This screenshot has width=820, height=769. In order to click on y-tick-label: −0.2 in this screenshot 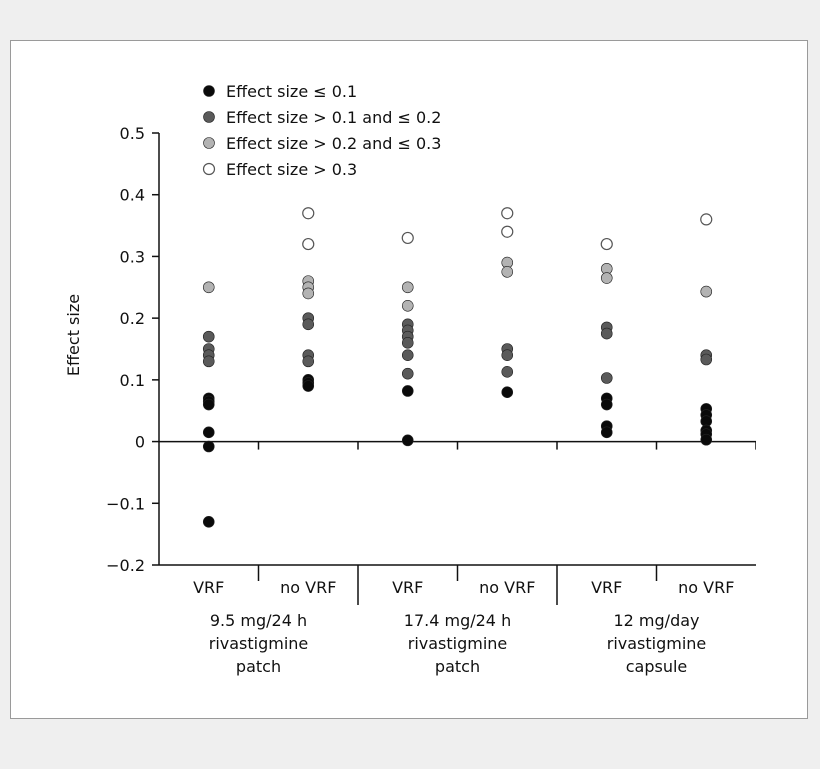, I will do `click(125, 565)`.